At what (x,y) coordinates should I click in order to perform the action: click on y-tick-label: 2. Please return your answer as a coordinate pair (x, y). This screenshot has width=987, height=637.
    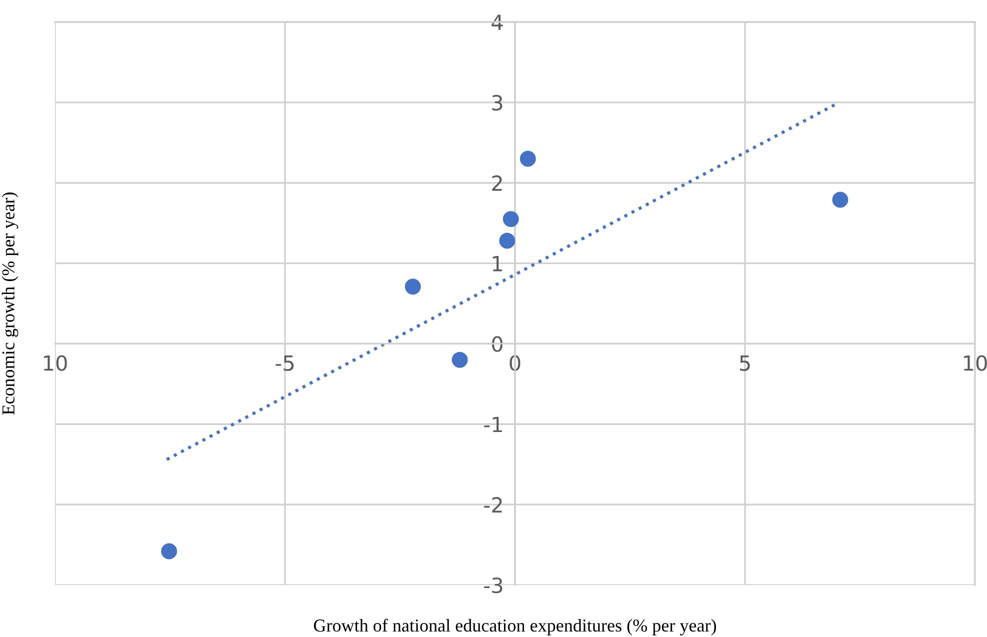
    Looking at the image, I should click on (497, 183).